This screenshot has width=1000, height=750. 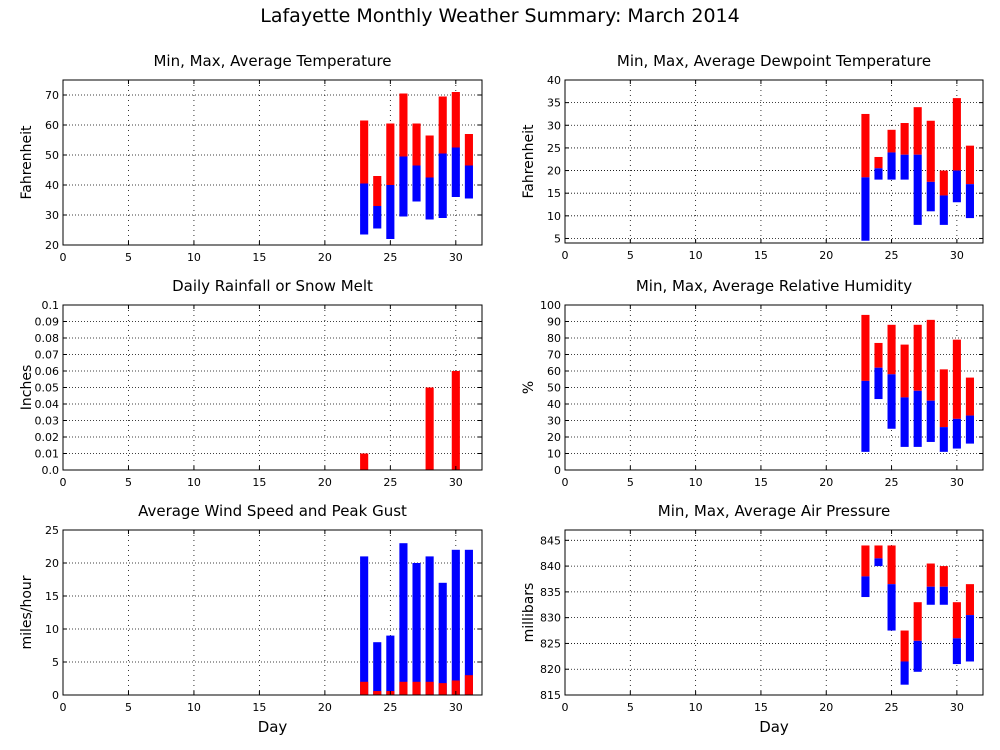 I want to click on chart4-ytick-label: 60, so click(x=554, y=371).